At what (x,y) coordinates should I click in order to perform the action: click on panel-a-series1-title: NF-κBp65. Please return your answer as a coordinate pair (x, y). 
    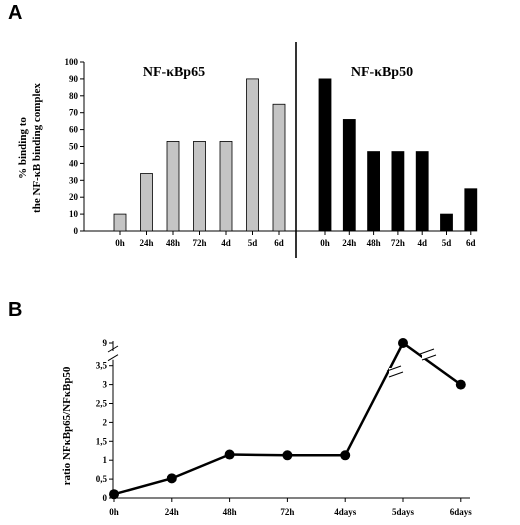
    Looking at the image, I should click on (174, 72).